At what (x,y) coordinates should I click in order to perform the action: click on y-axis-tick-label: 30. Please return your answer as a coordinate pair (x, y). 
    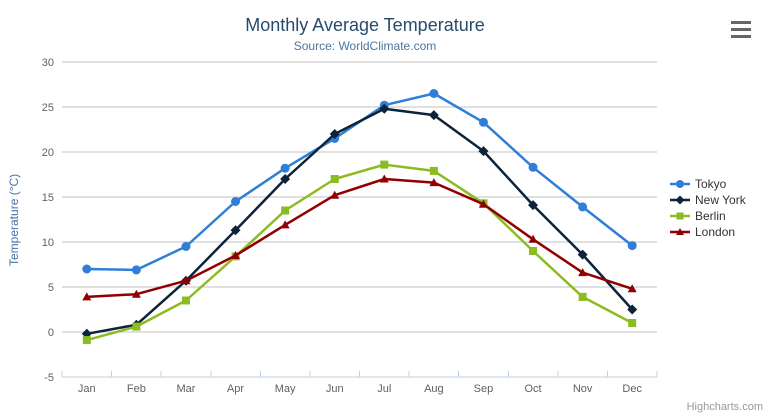
    Looking at the image, I should click on (48, 63).